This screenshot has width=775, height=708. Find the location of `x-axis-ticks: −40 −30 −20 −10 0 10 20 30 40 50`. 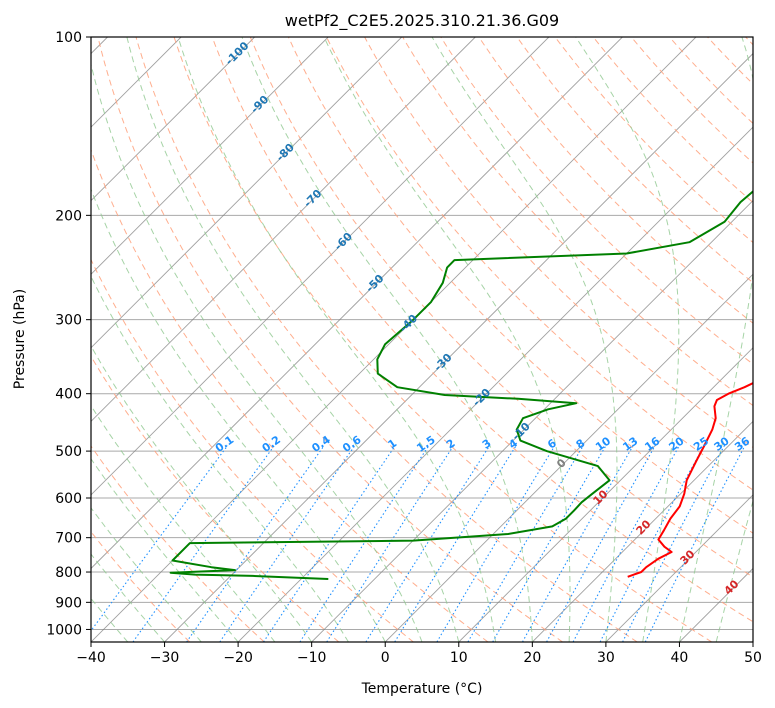

x-axis-ticks: −40 −30 −20 −10 0 10 20 30 40 50 is located at coordinates (419, 654).